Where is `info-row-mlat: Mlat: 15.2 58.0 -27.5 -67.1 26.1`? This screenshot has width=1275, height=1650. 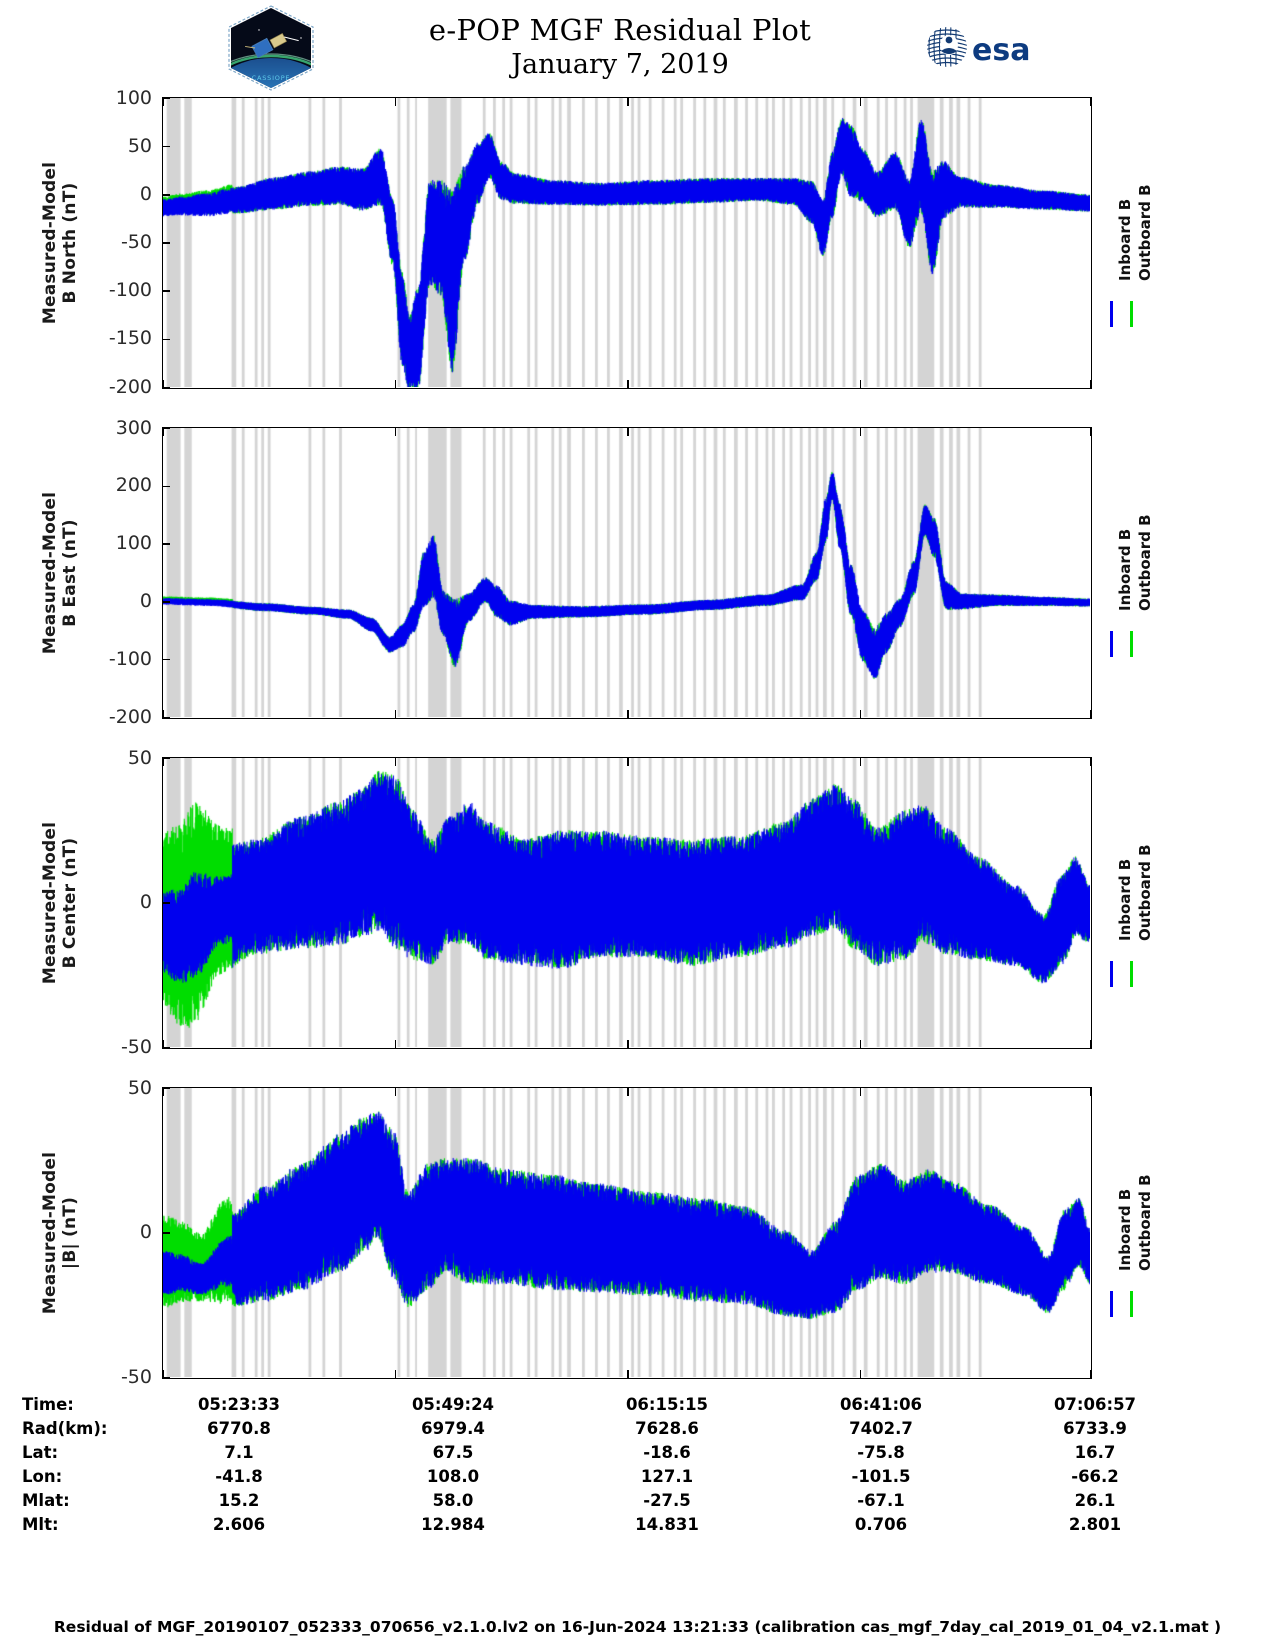
info-row-mlat: Mlat: 15.2 58.0 -27.5 -67.1 26.1 is located at coordinates (612, 1500).